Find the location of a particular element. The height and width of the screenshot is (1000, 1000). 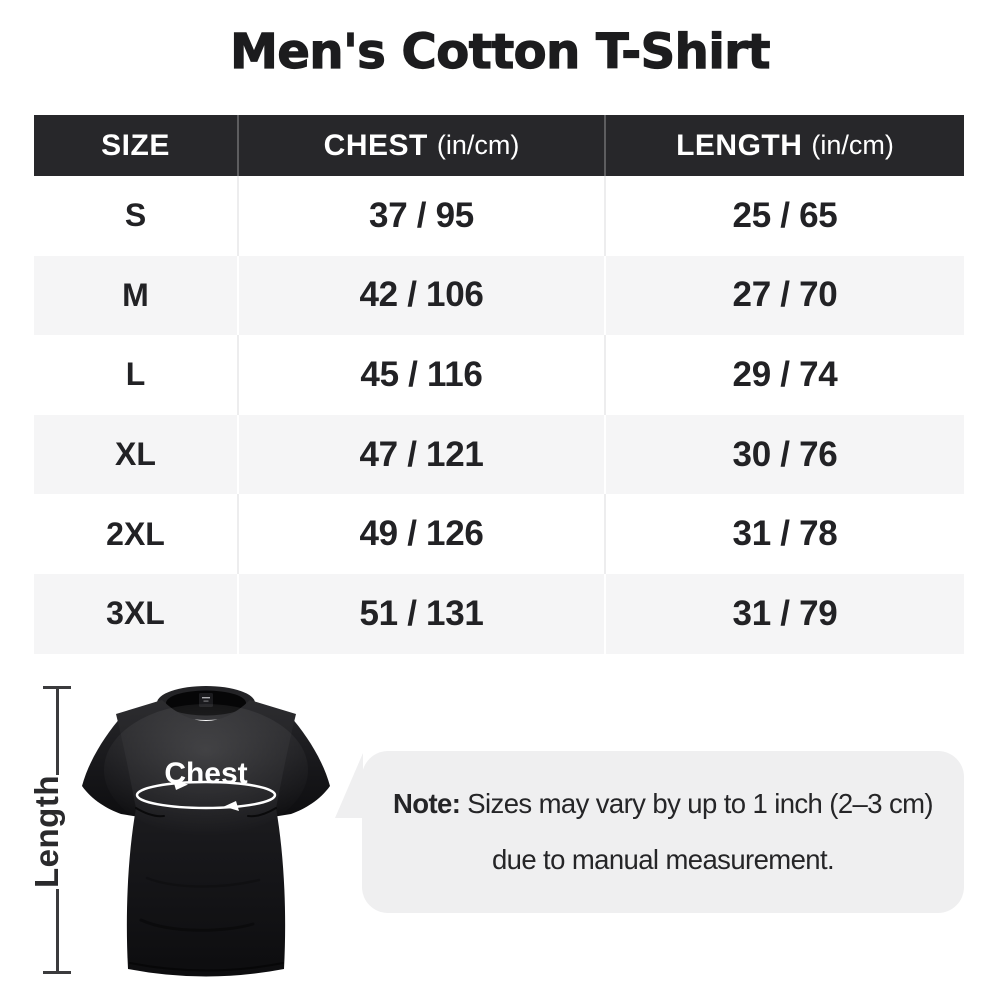

page-title: Men's Cotton T-Shirt is located at coordinates (500, 51).